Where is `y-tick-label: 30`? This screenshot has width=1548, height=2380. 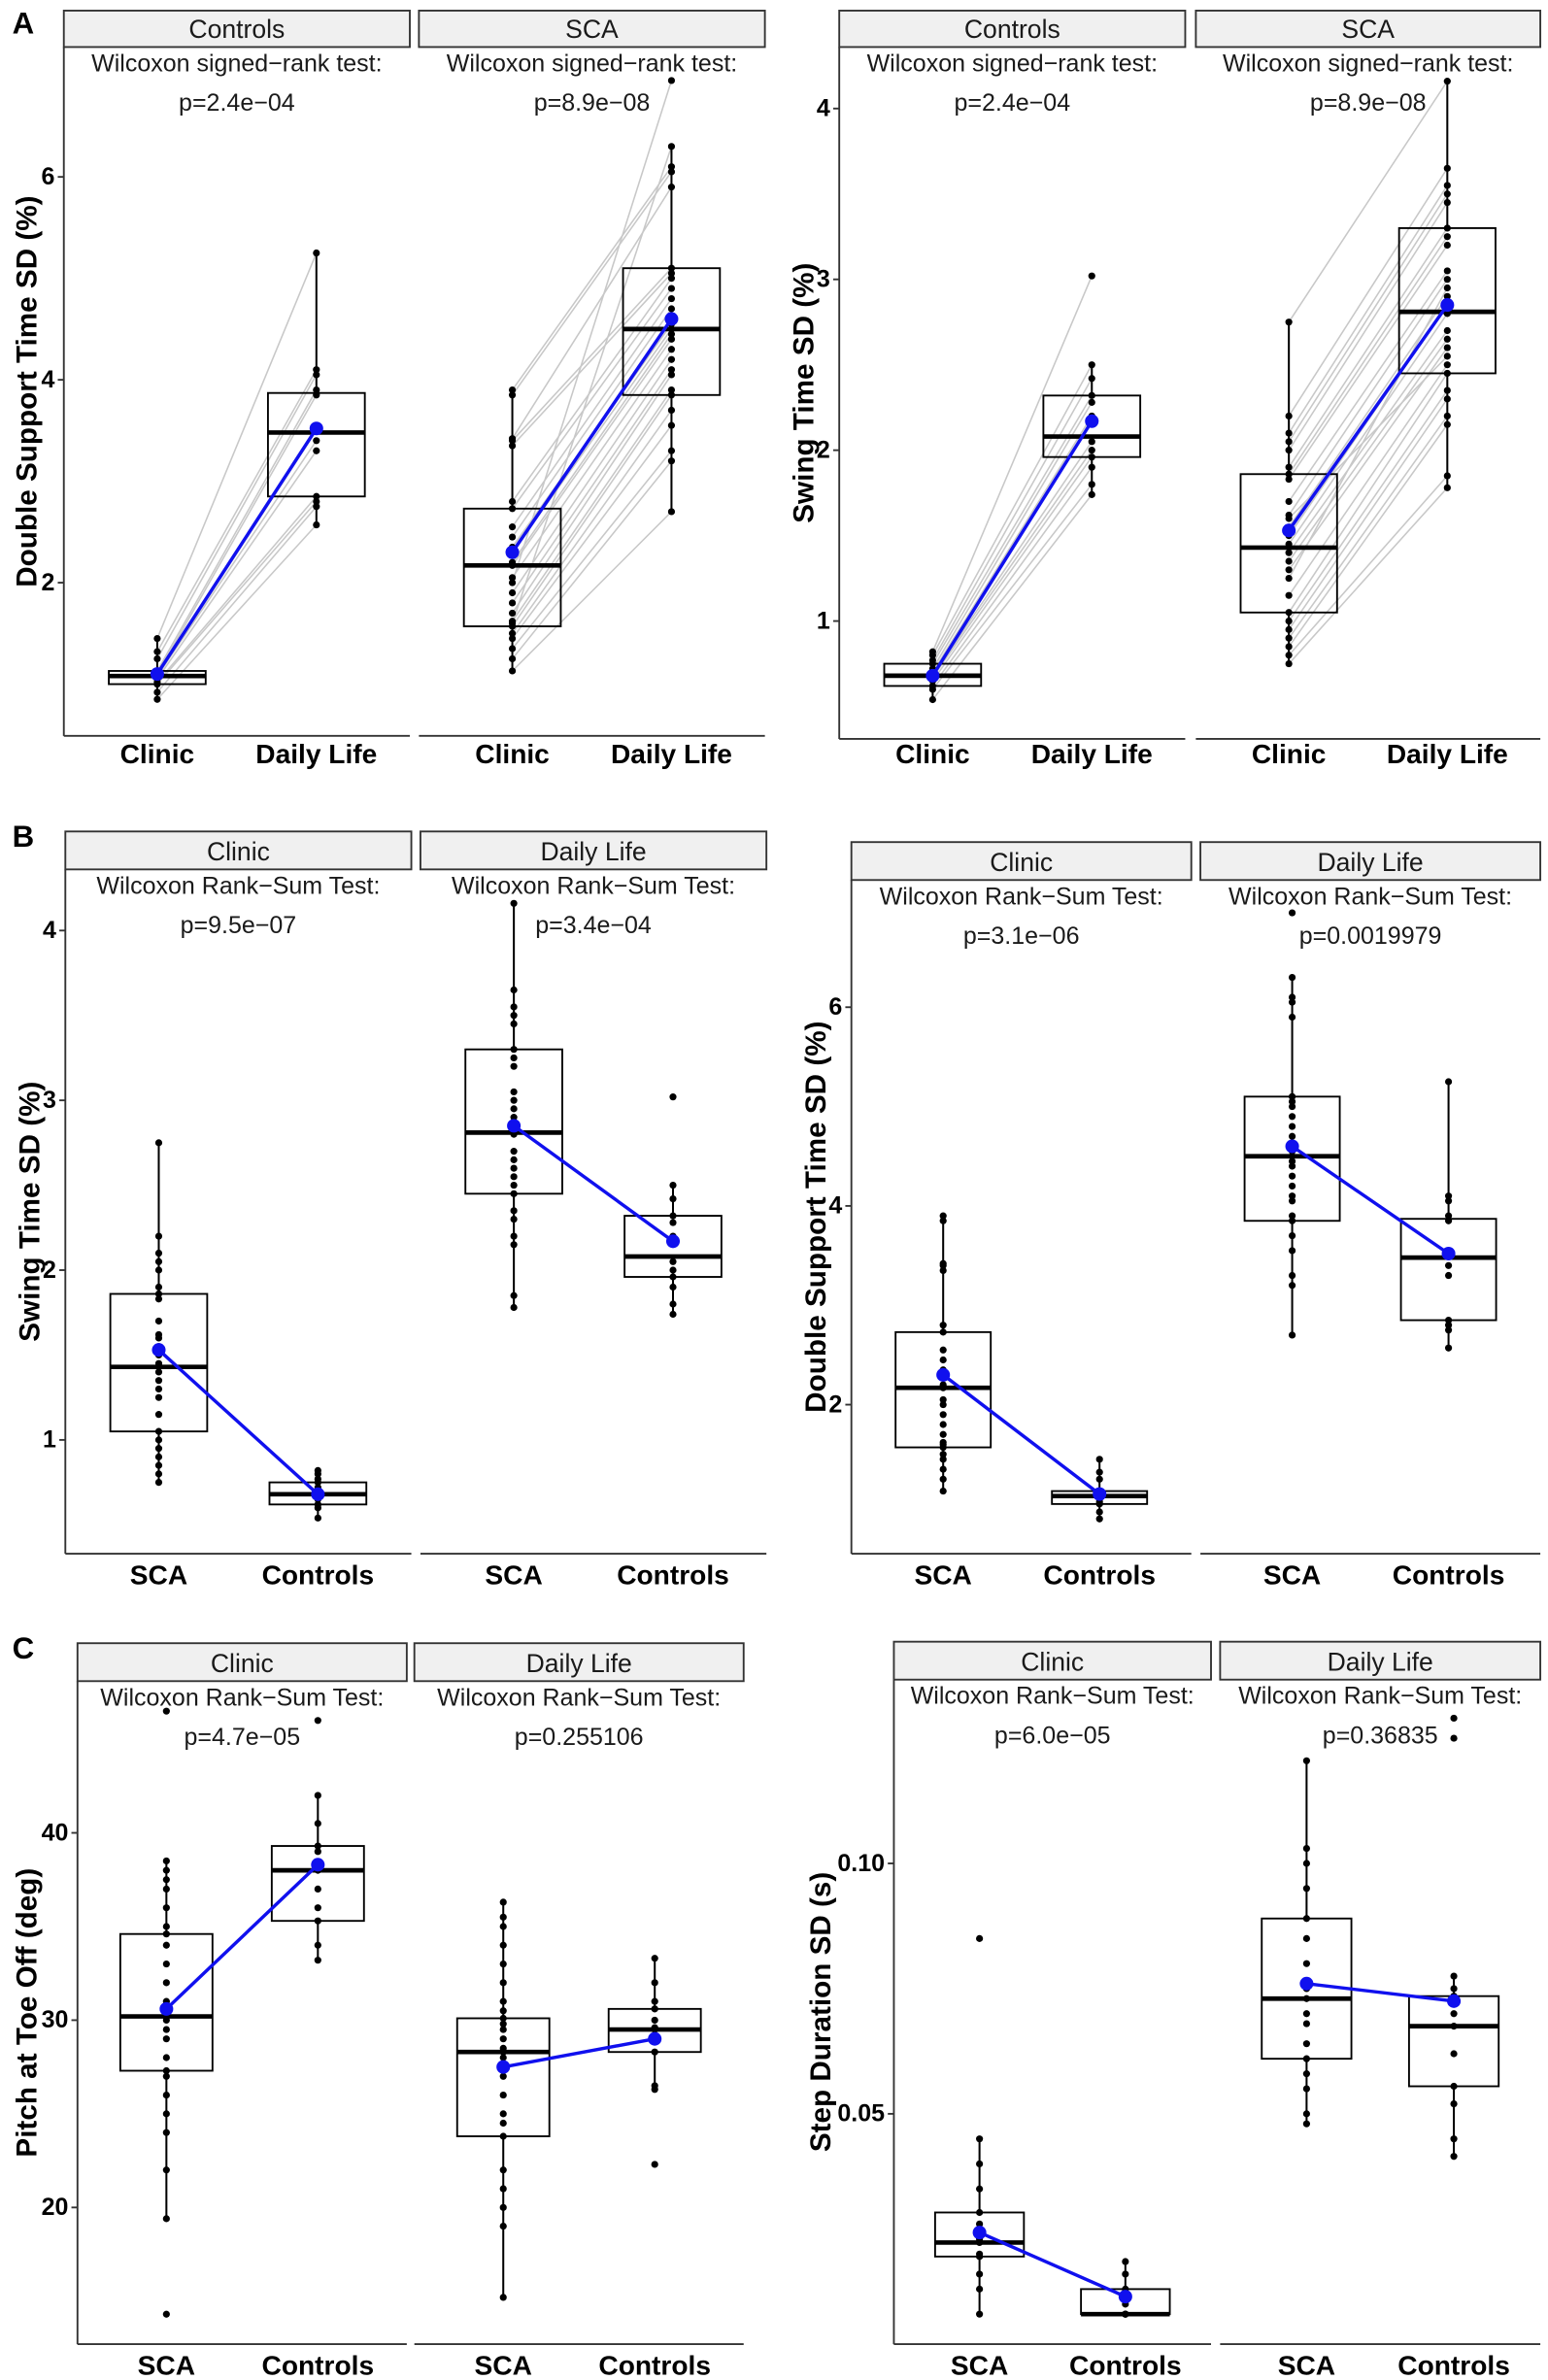
y-tick-label: 30 is located at coordinates (55, 2019).